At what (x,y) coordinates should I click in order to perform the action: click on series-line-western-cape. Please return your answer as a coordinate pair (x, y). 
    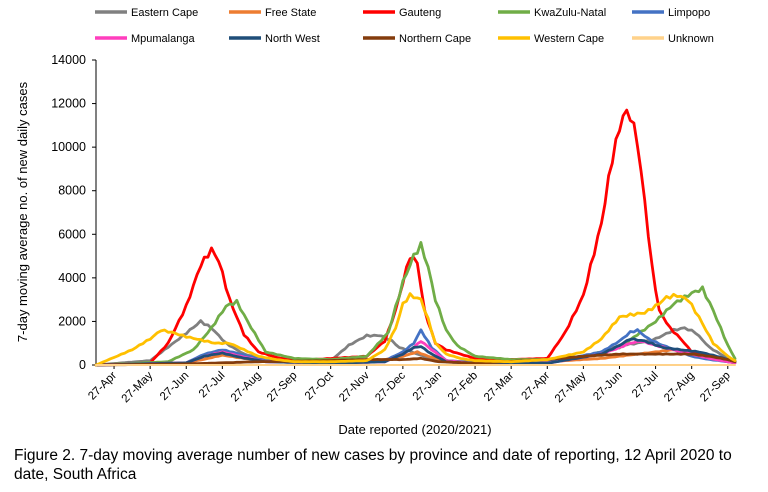
    Looking at the image, I should click on (415, 329).